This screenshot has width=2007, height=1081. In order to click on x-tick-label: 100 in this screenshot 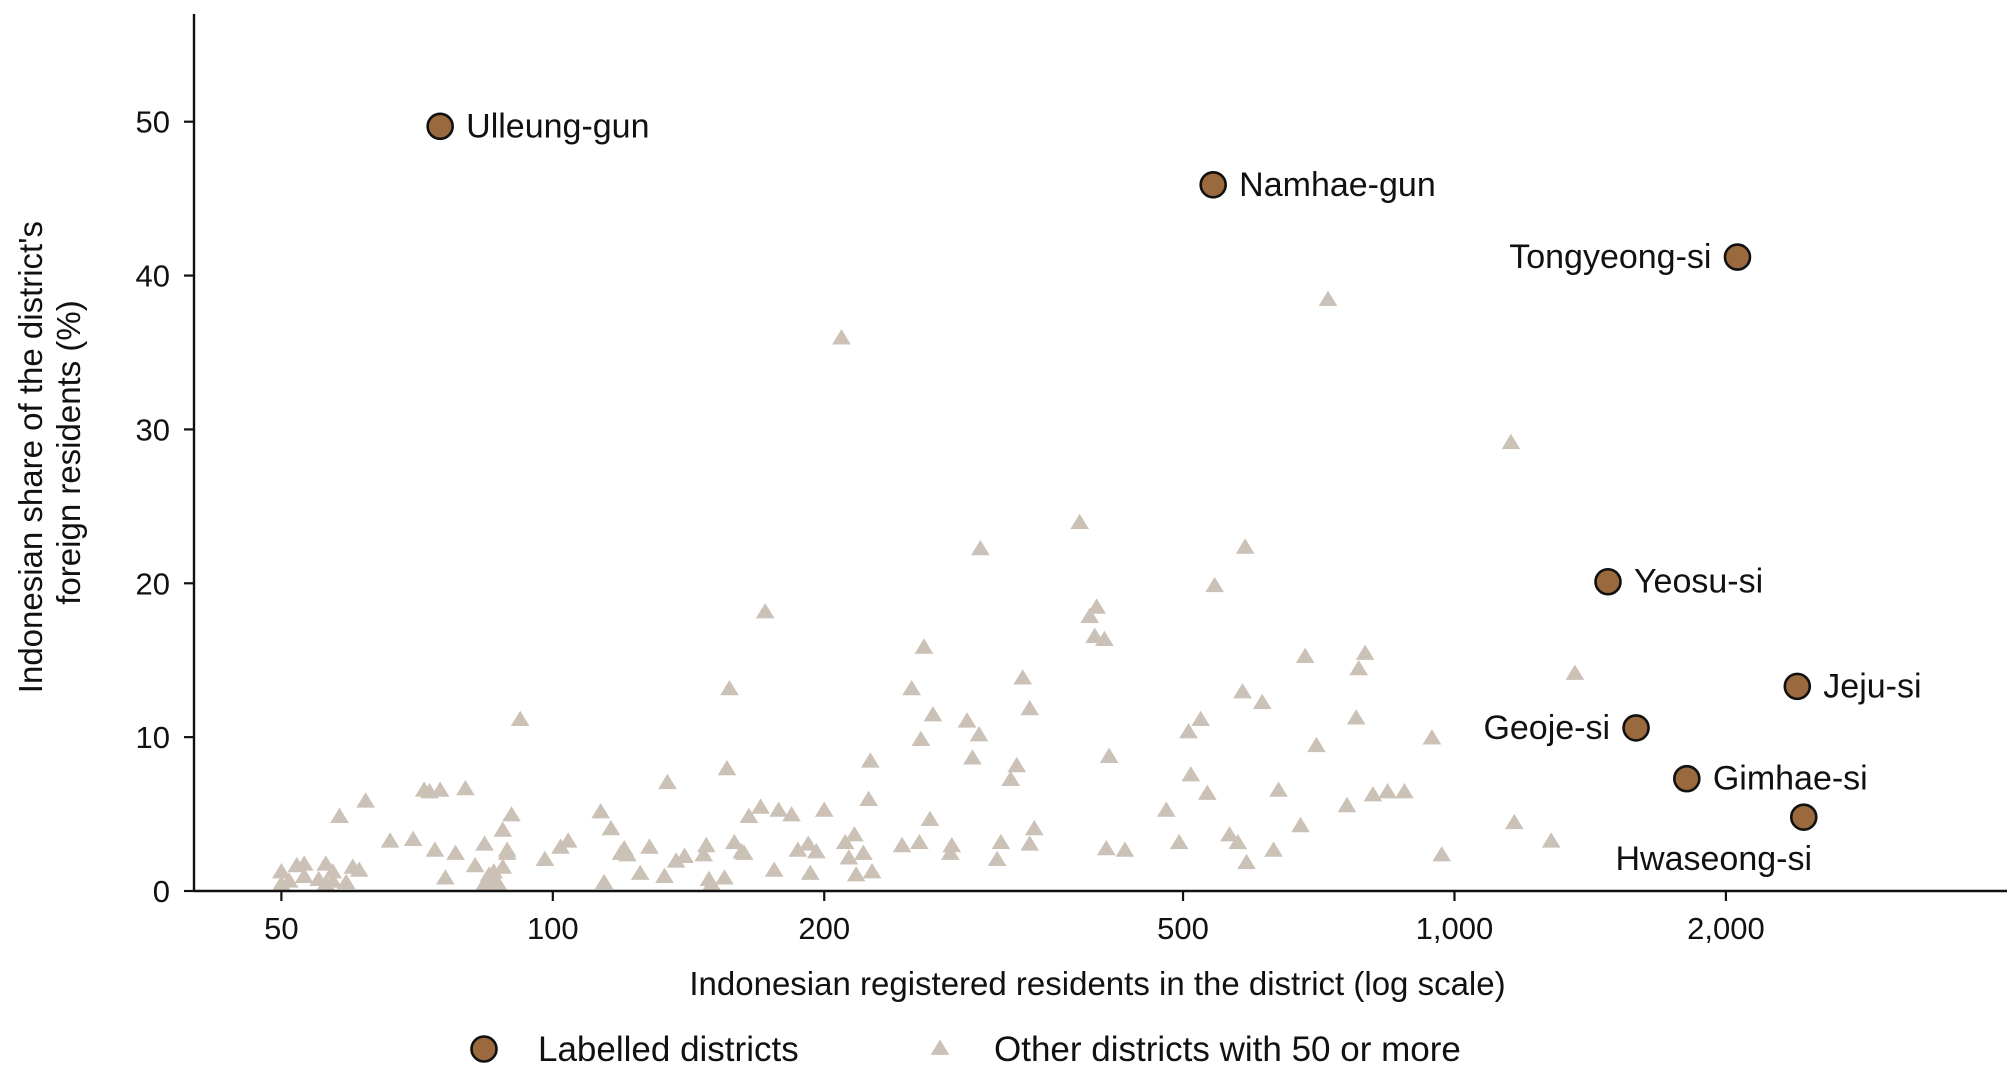, I will do `click(553, 928)`.